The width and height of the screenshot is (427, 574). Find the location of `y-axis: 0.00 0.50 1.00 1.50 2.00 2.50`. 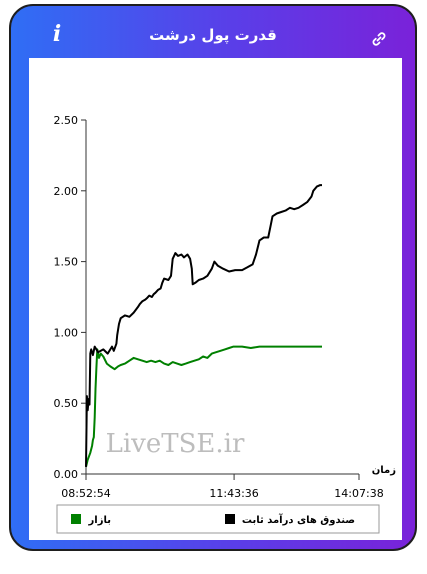

y-axis: 0.00 0.50 1.00 1.50 2.00 2.50 is located at coordinates (70, 297).